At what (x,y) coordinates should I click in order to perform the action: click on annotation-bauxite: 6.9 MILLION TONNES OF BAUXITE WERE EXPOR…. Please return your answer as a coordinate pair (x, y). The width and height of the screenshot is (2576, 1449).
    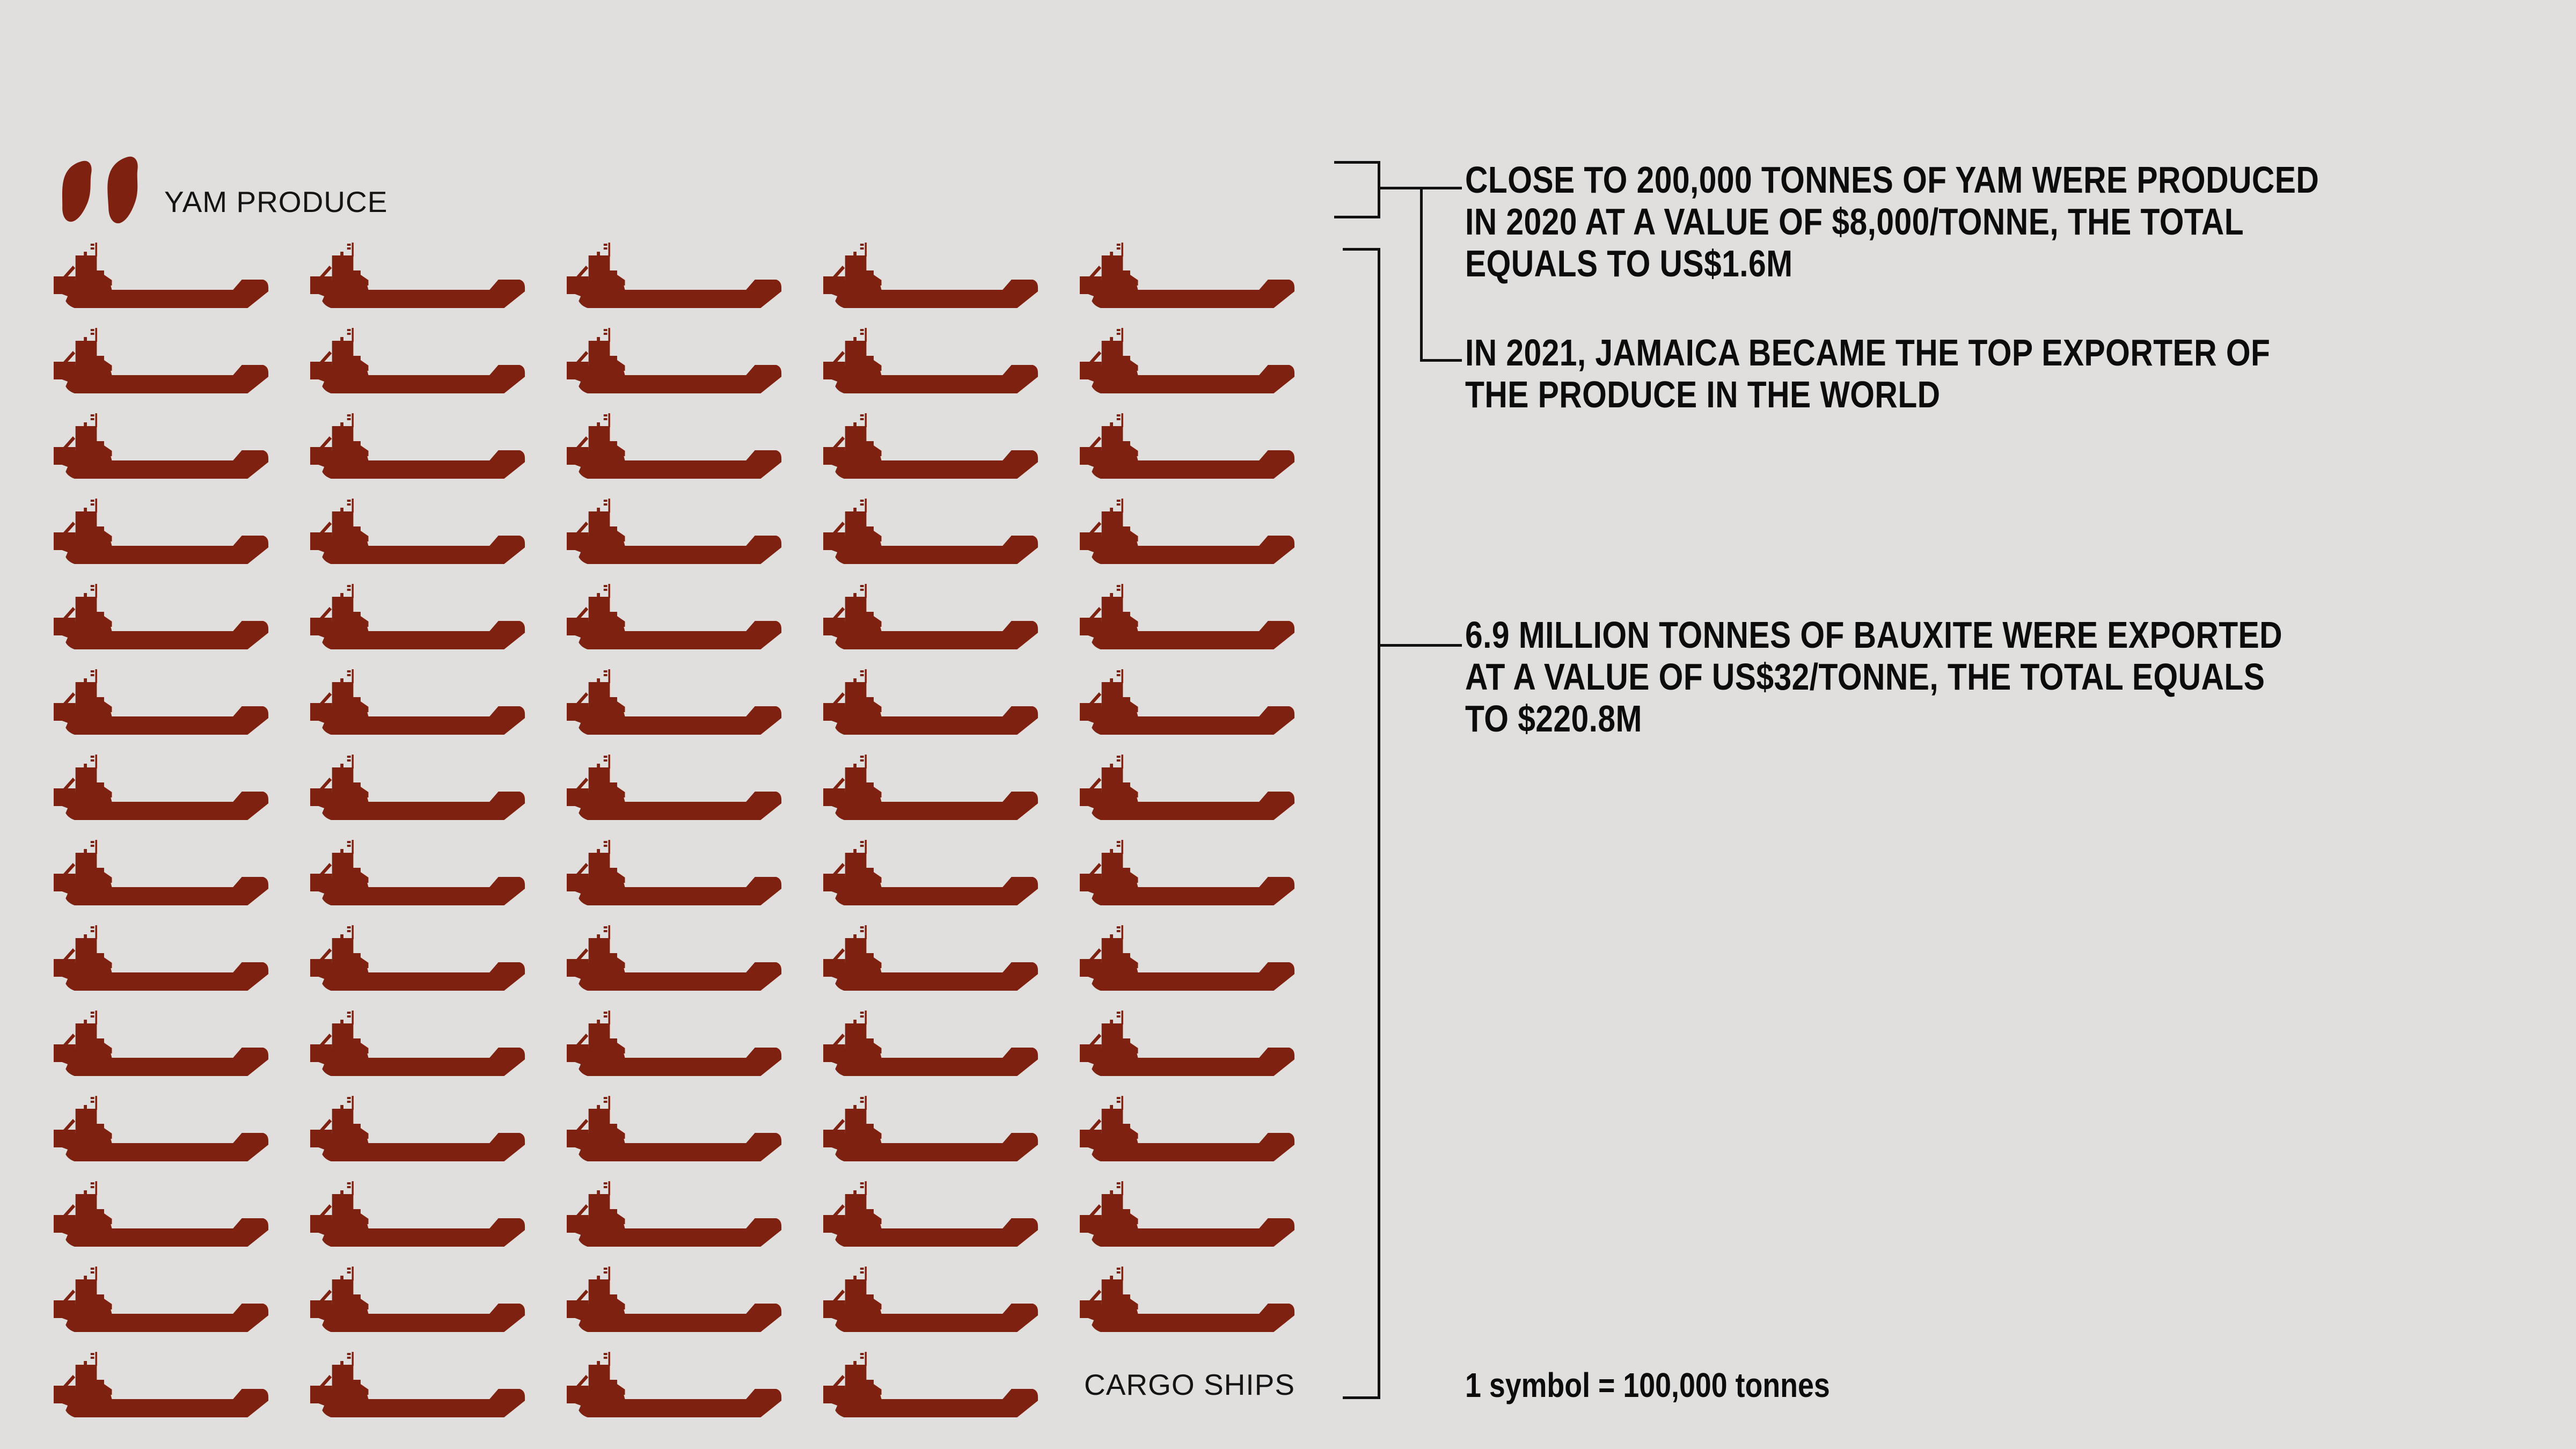
    Looking at the image, I should click on (1873, 677).